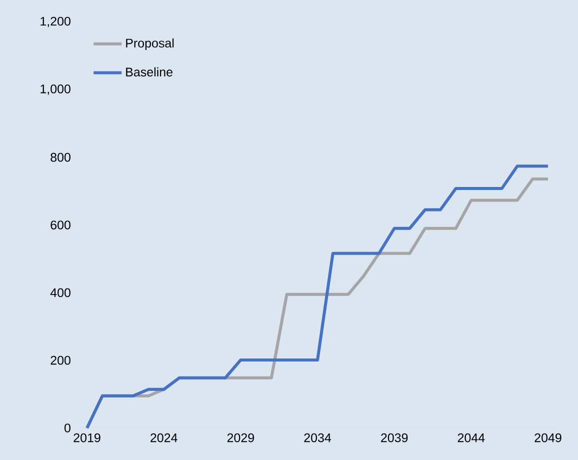 This screenshot has width=578, height=460. Describe the element at coordinates (60, 293) in the screenshot. I see `y-tick-label: 400` at that location.